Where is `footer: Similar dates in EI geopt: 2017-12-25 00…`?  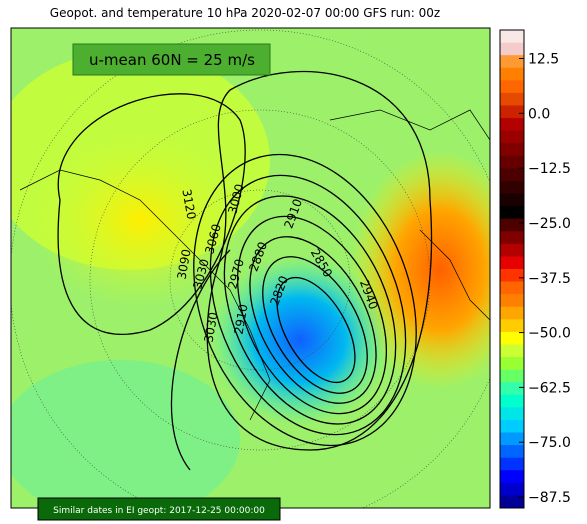 footer: Similar dates in EI geopt: 2017-12-25 00… is located at coordinates (159, 511).